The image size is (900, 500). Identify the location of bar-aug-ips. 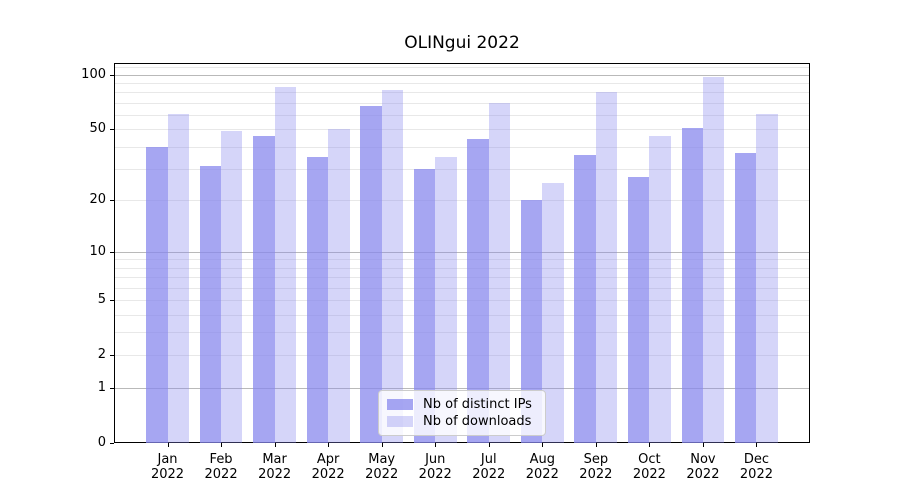
(531, 321).